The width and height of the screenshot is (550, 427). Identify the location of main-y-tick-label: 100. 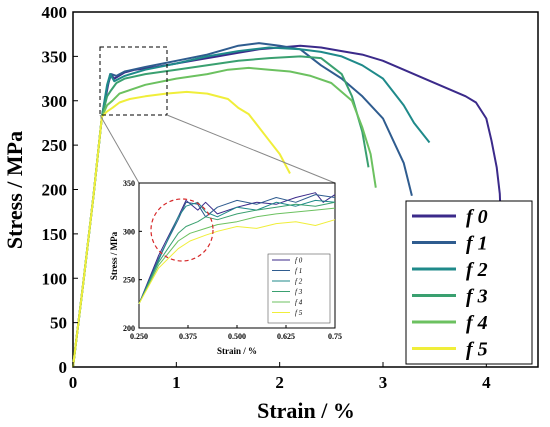
(55, 278).